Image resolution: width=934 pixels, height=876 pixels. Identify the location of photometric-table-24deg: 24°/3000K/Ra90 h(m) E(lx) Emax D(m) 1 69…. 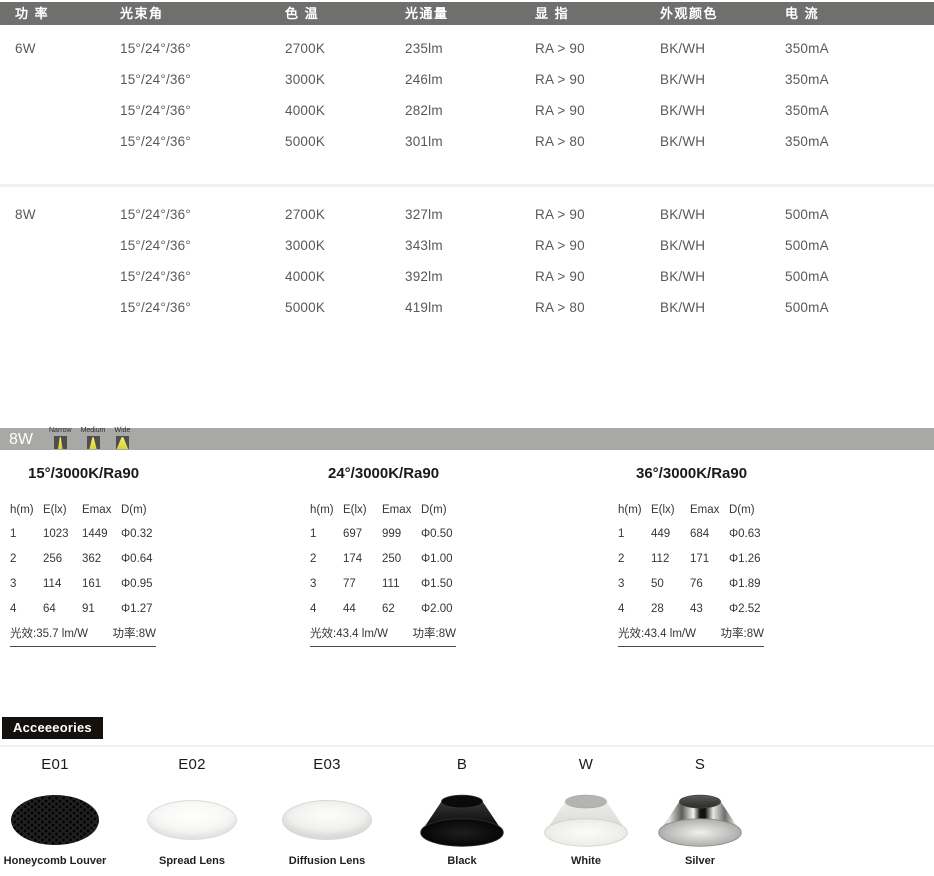
(390, 556).